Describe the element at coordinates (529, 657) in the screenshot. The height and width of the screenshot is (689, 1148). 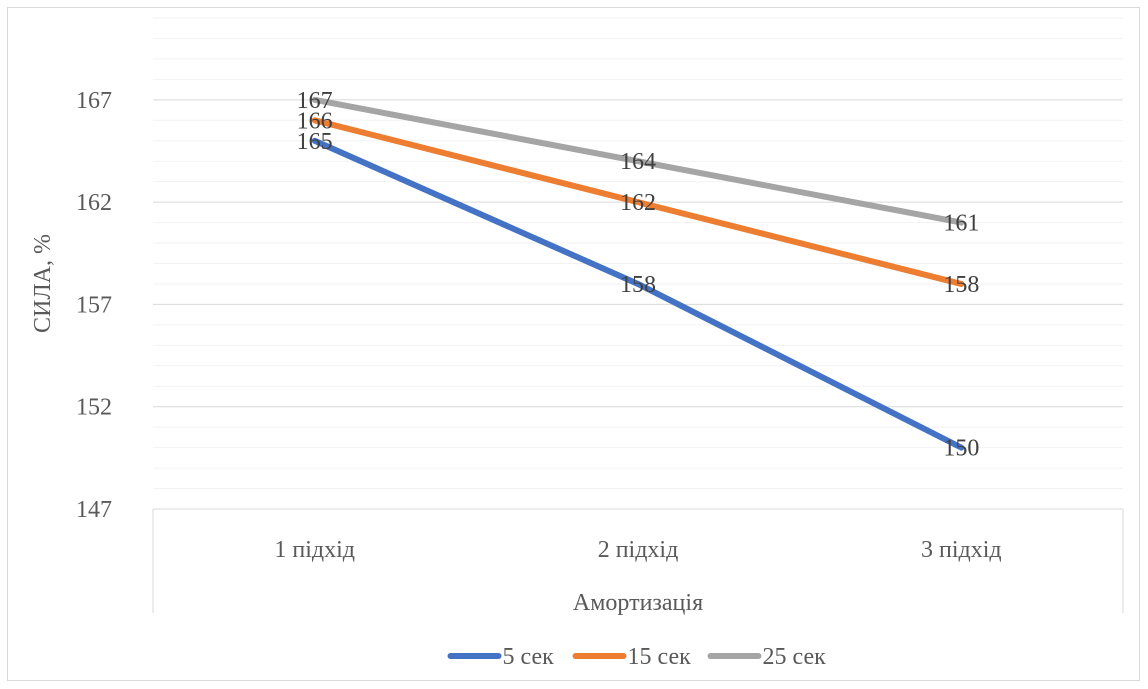
I see `legend-label: 5 сек` at that location.